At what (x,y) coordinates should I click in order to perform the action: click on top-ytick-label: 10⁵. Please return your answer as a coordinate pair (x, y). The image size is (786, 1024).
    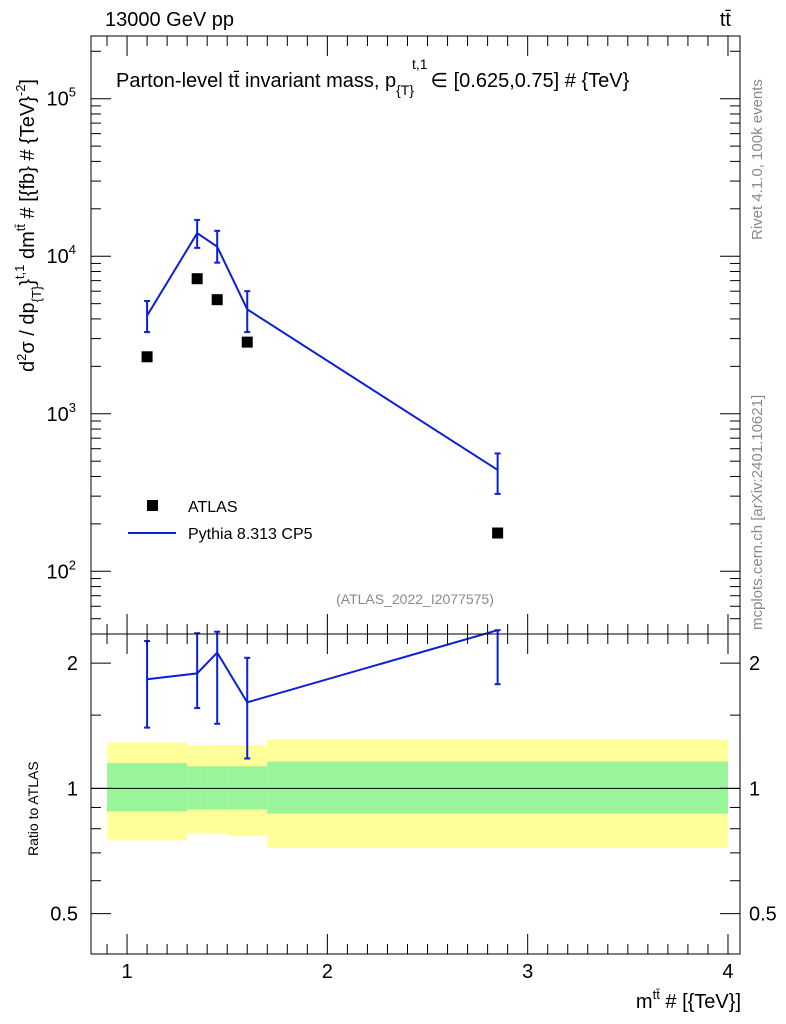
    Looking at the image, I should click on (61, 98).